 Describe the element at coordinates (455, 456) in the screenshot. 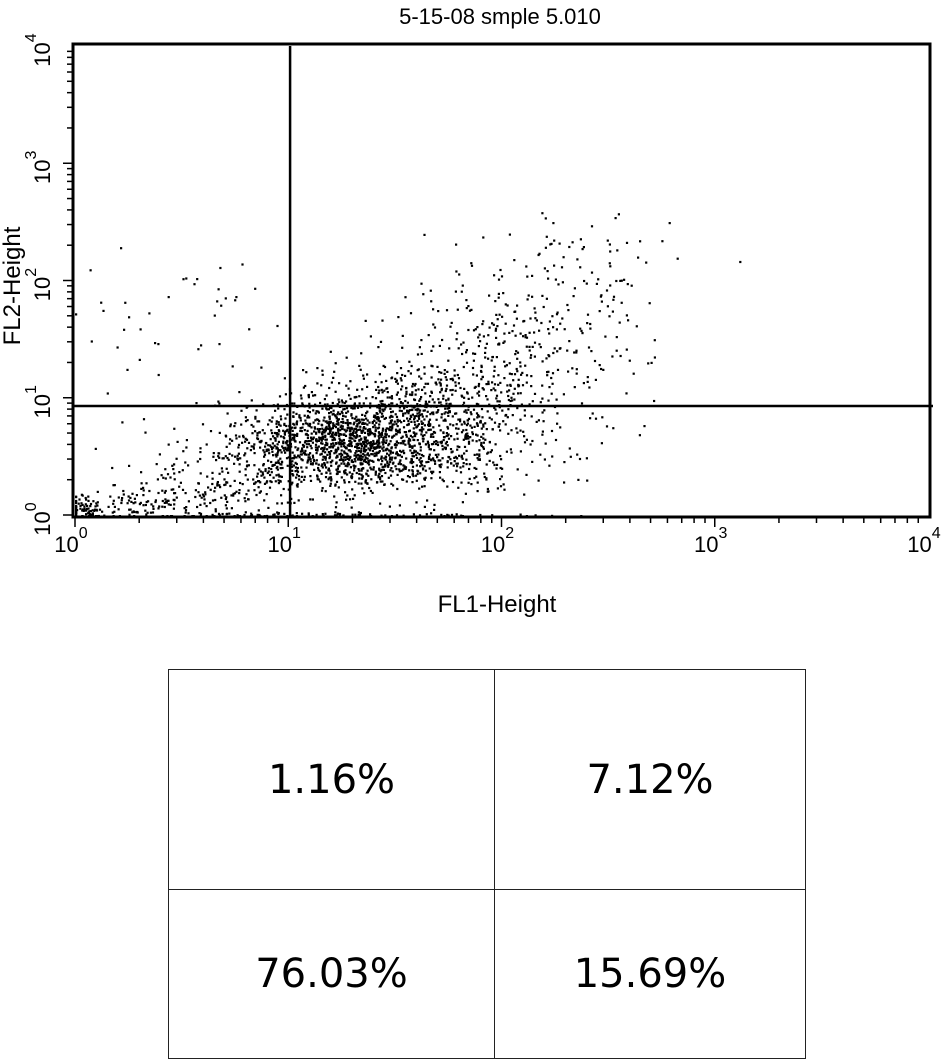

I see `scatter-point-2096` at that location.